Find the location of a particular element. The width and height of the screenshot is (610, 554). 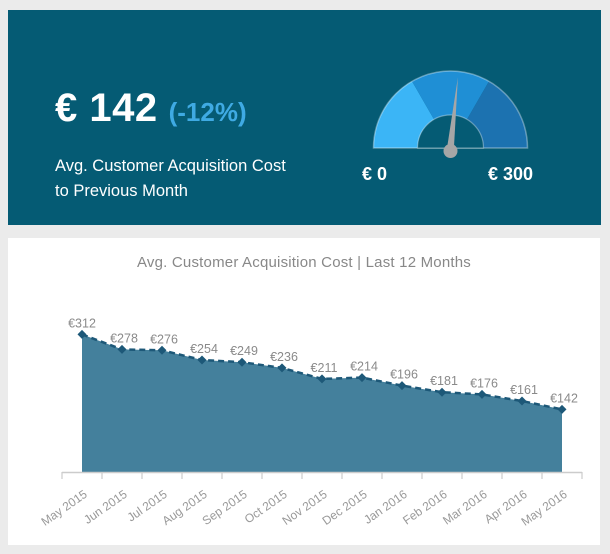

data-label: €254 is located at coordinates (204, 349).